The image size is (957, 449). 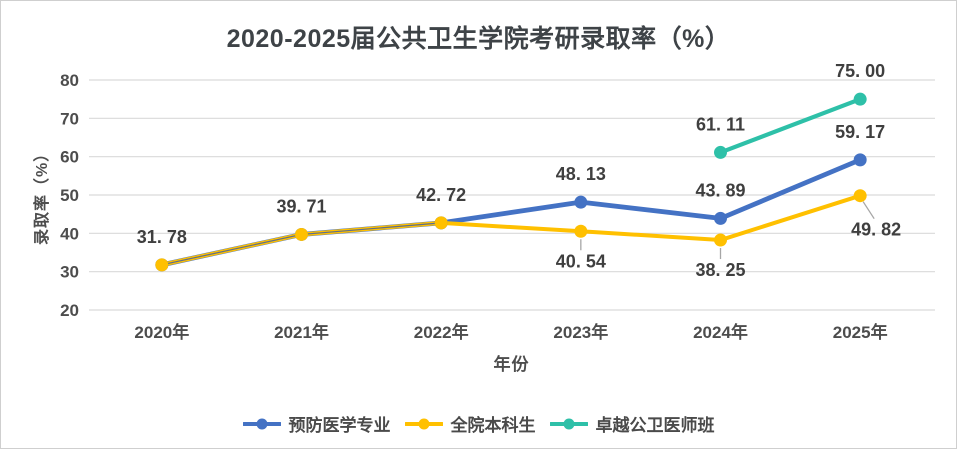 What do you see at coordinates (339, 425) in the screenshot?
I see `legend-label: 预防医学专业` at bounding box center [339, 425].